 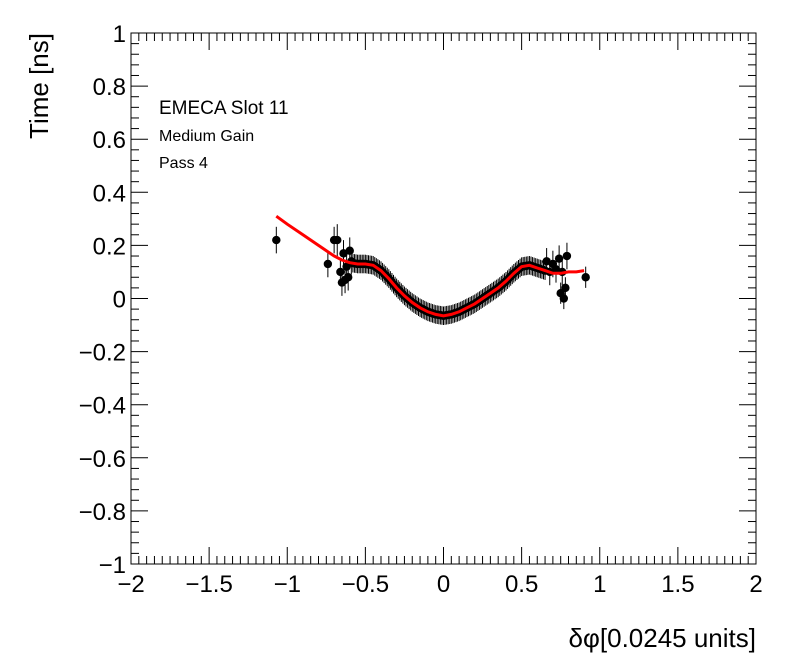 I want to click on fit-curve, so click(x=430, y=266).